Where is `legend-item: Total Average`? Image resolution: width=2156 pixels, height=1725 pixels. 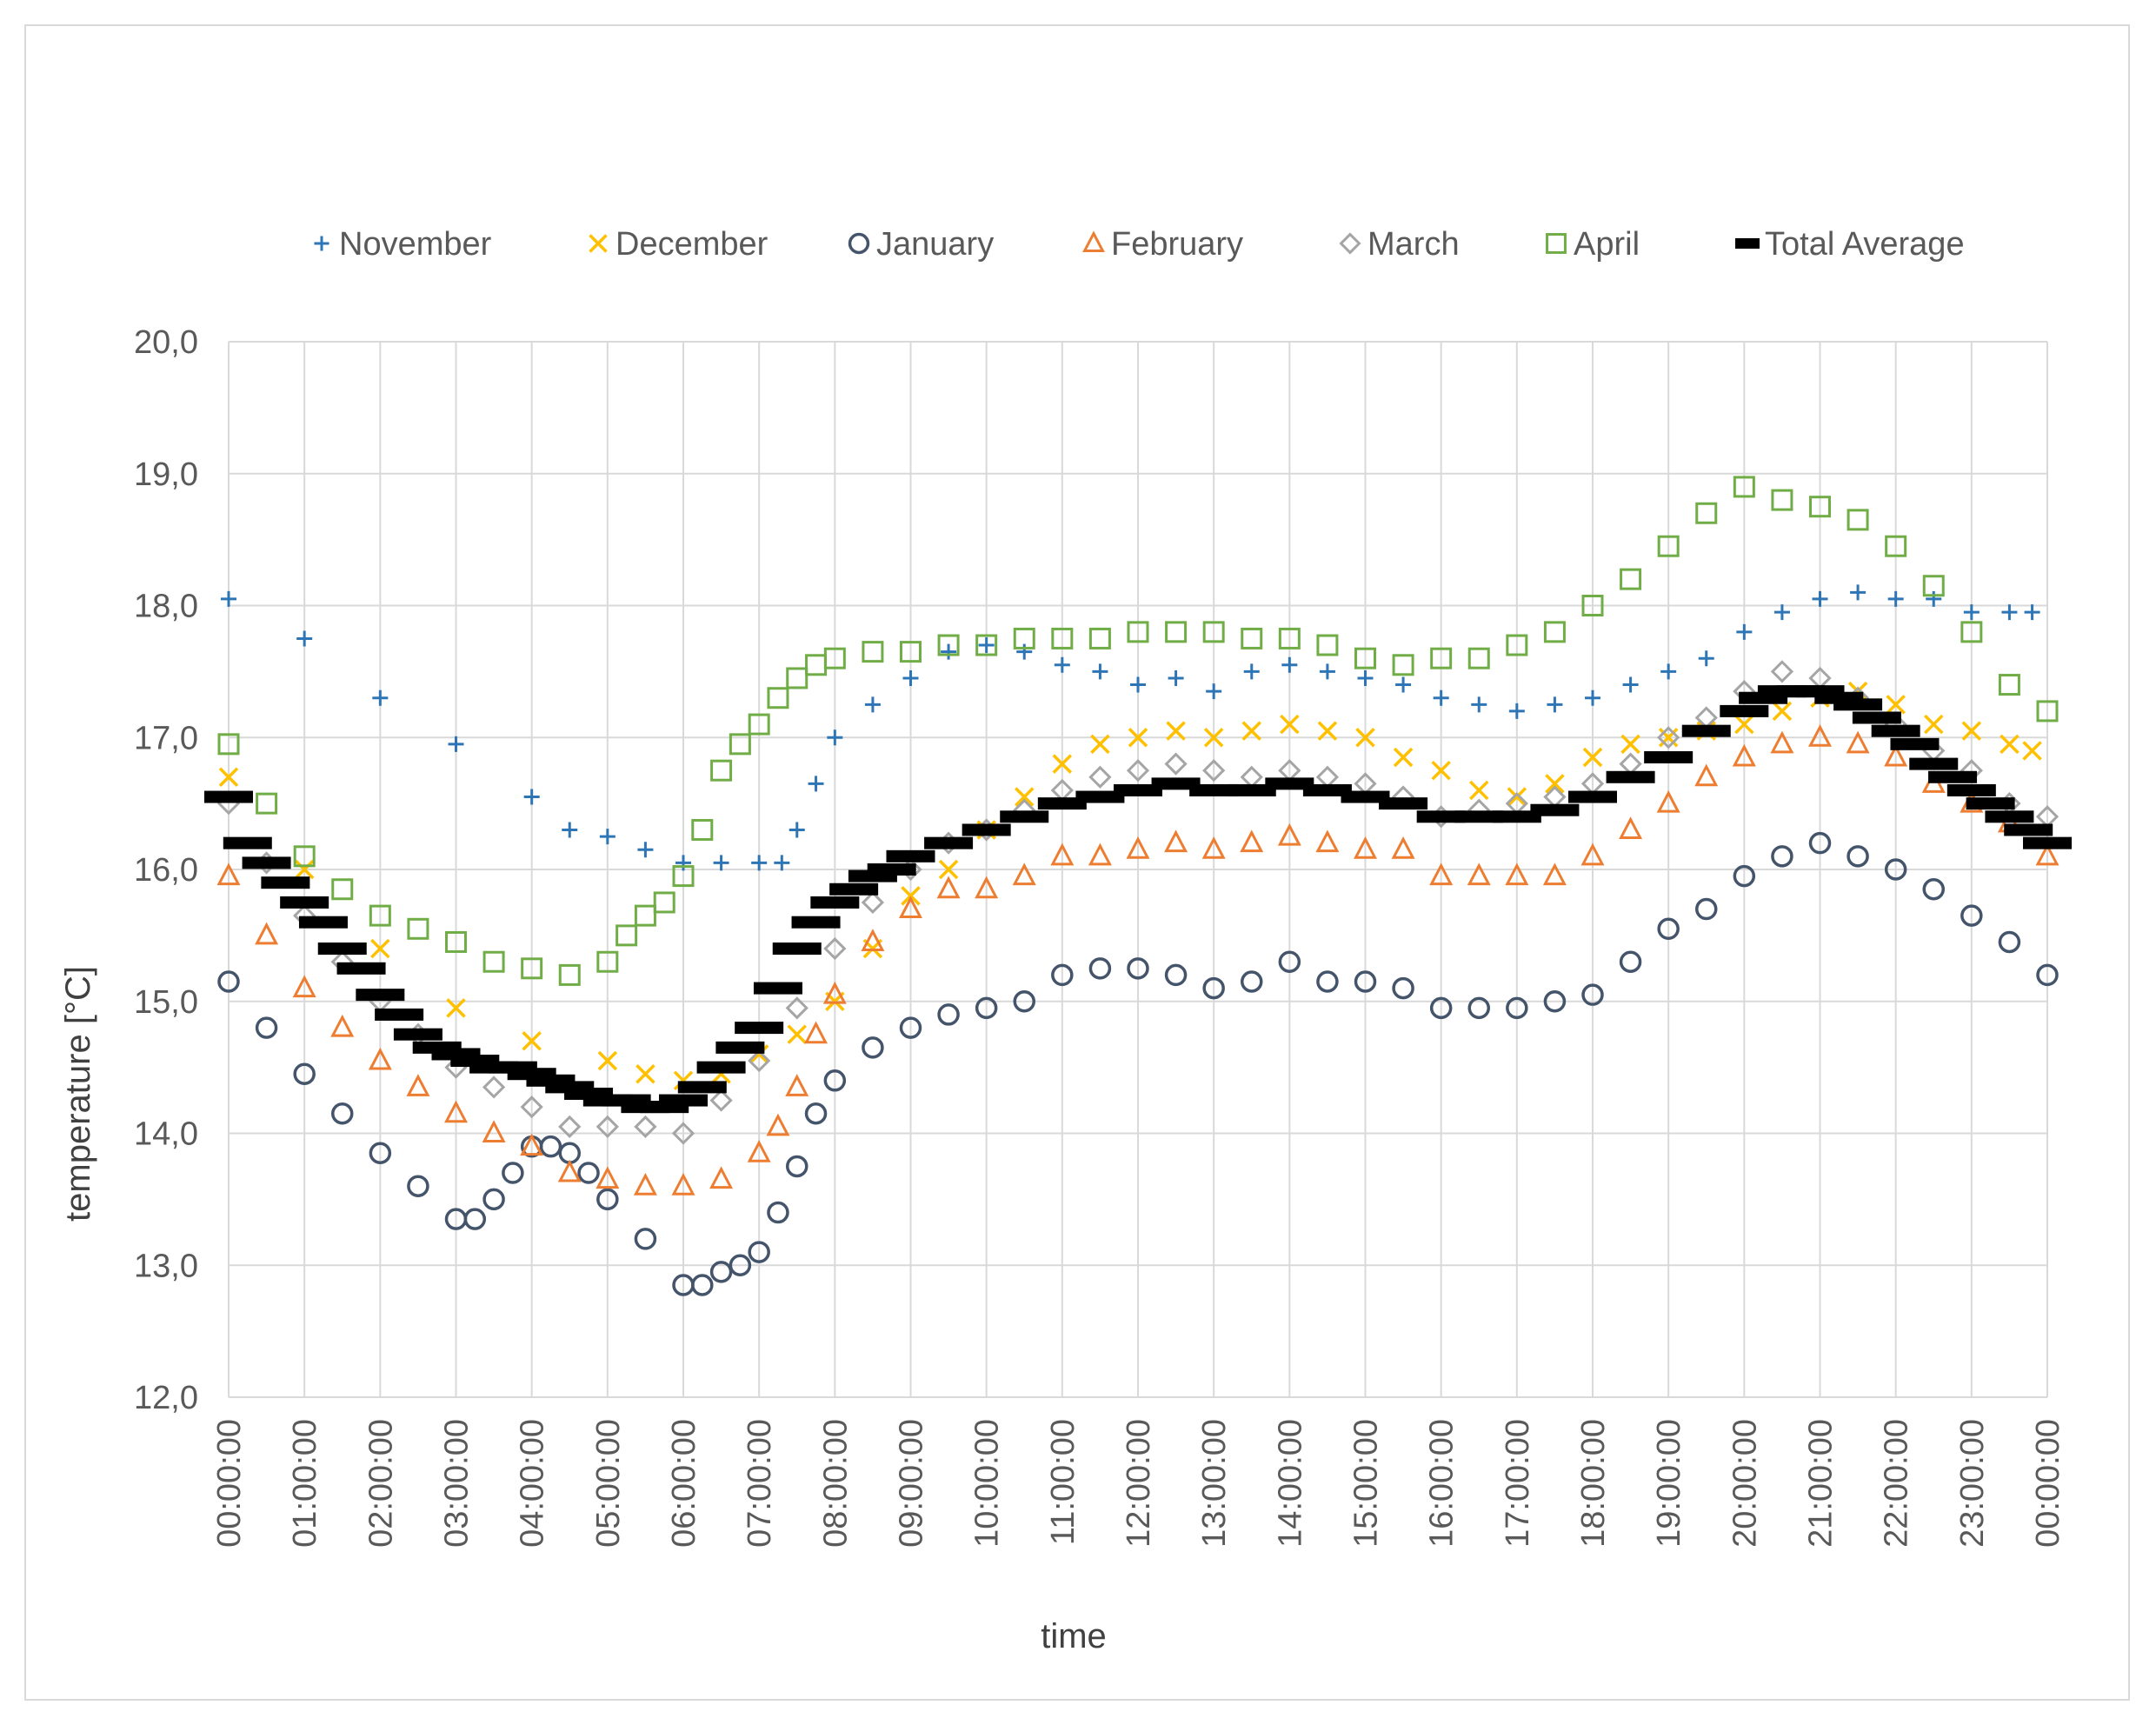 legend-item: Total Average is located at coordinates (1850, 244).